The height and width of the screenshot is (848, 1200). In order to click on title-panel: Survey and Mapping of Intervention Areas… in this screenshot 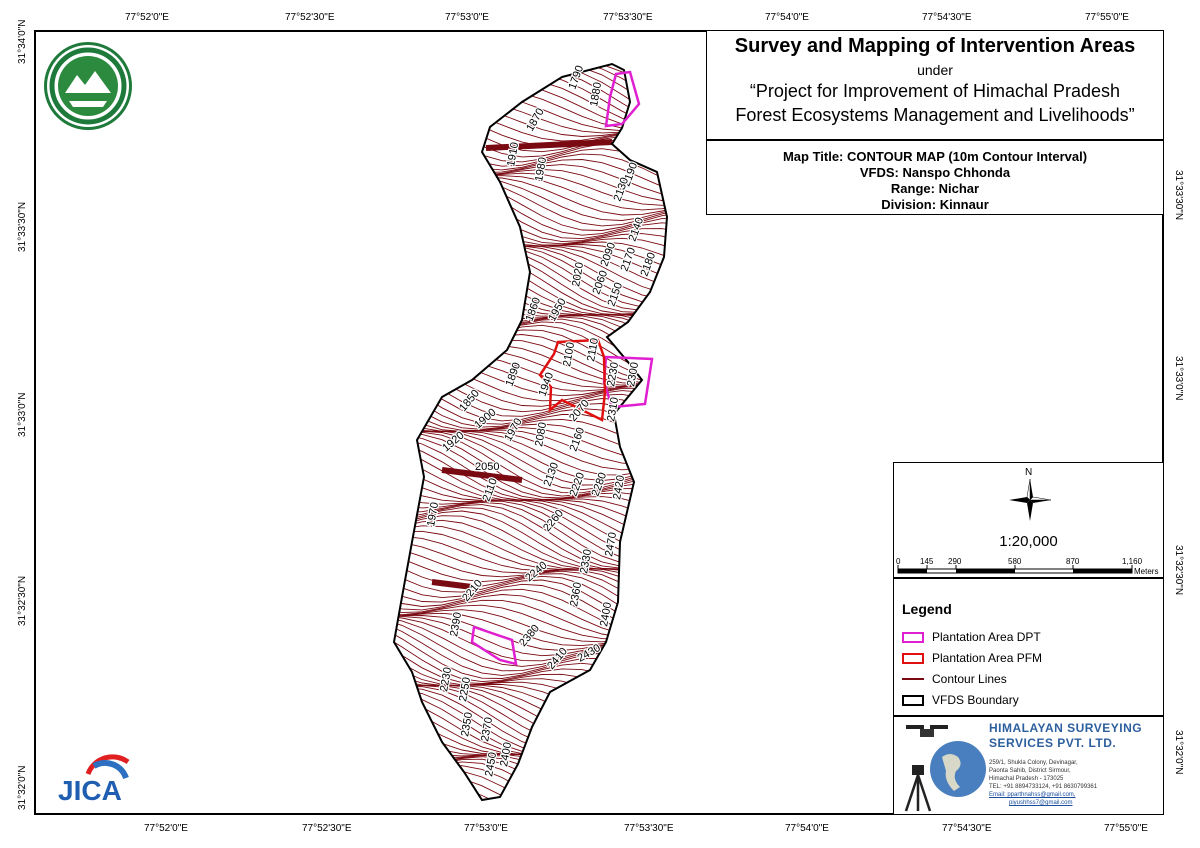, I will do `click(935, 85)`.